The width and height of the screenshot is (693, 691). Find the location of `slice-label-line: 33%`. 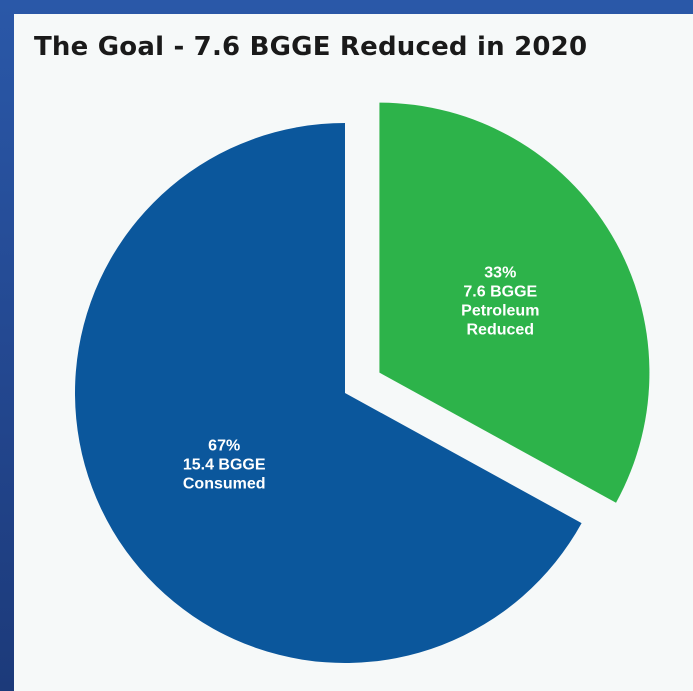

slice-label-line: 33% is located at coordinates (500, 273).